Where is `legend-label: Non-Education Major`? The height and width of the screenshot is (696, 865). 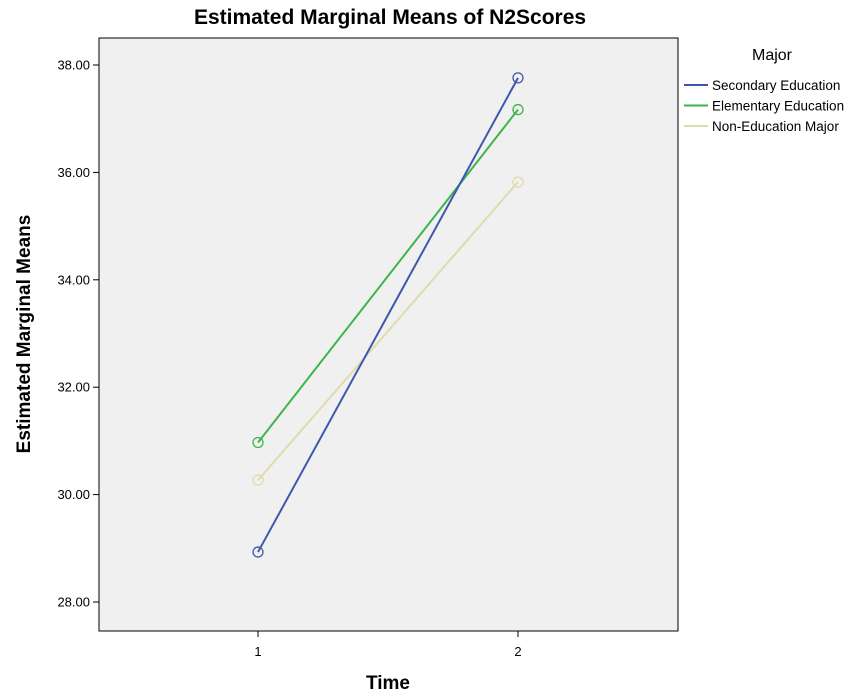
legend-label: Non-Education Major is located at coordinates (775, 126).